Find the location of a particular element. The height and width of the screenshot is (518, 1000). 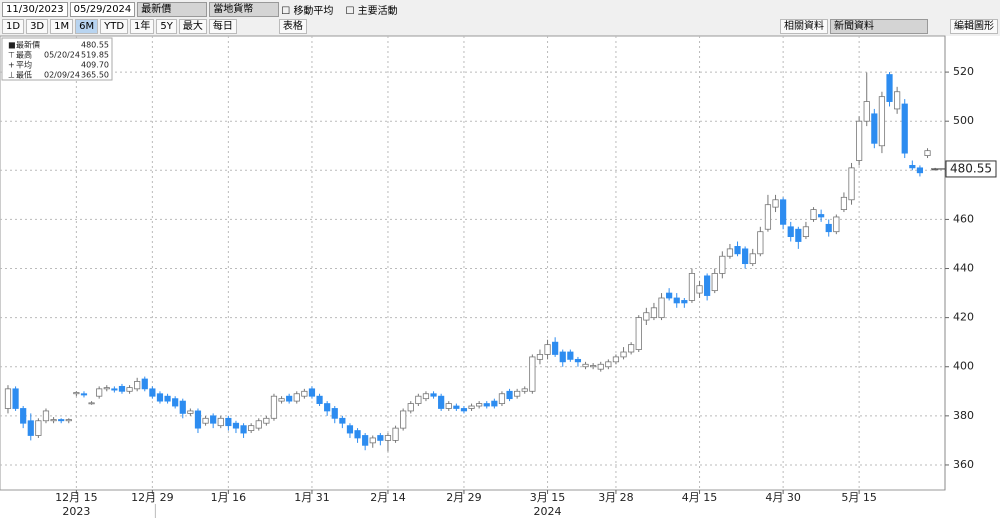

period-button: 1年 is located at coordinates (142, 26).